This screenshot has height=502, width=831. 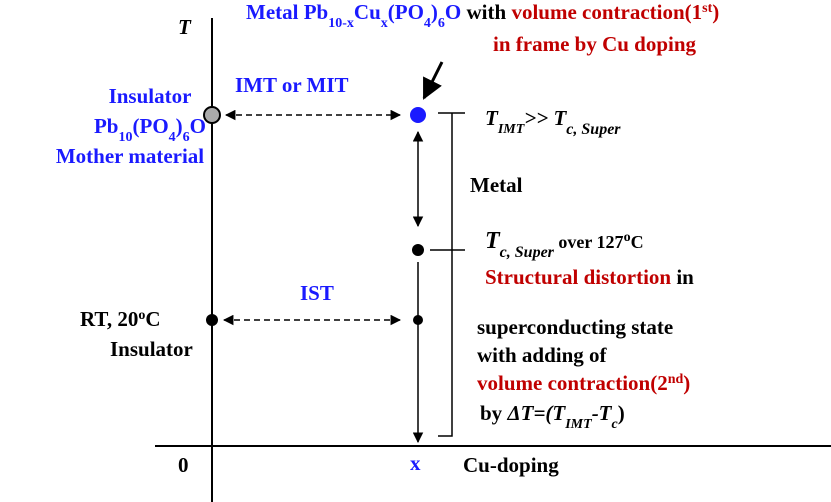 What do you see at coordinates (542, 355) in the screenshot?
I see `note-3: with adding of` at bounding box center [542, 355].